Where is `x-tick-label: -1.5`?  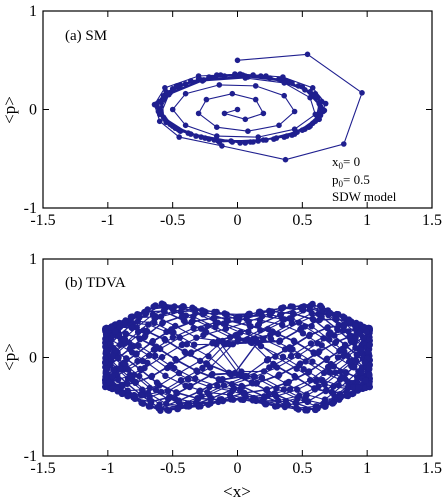
x-tick-label: -1.5 is located at coordinates (42, 468).